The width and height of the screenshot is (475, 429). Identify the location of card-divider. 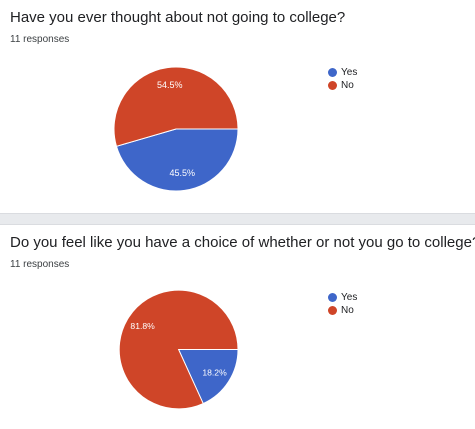
(237, 219).